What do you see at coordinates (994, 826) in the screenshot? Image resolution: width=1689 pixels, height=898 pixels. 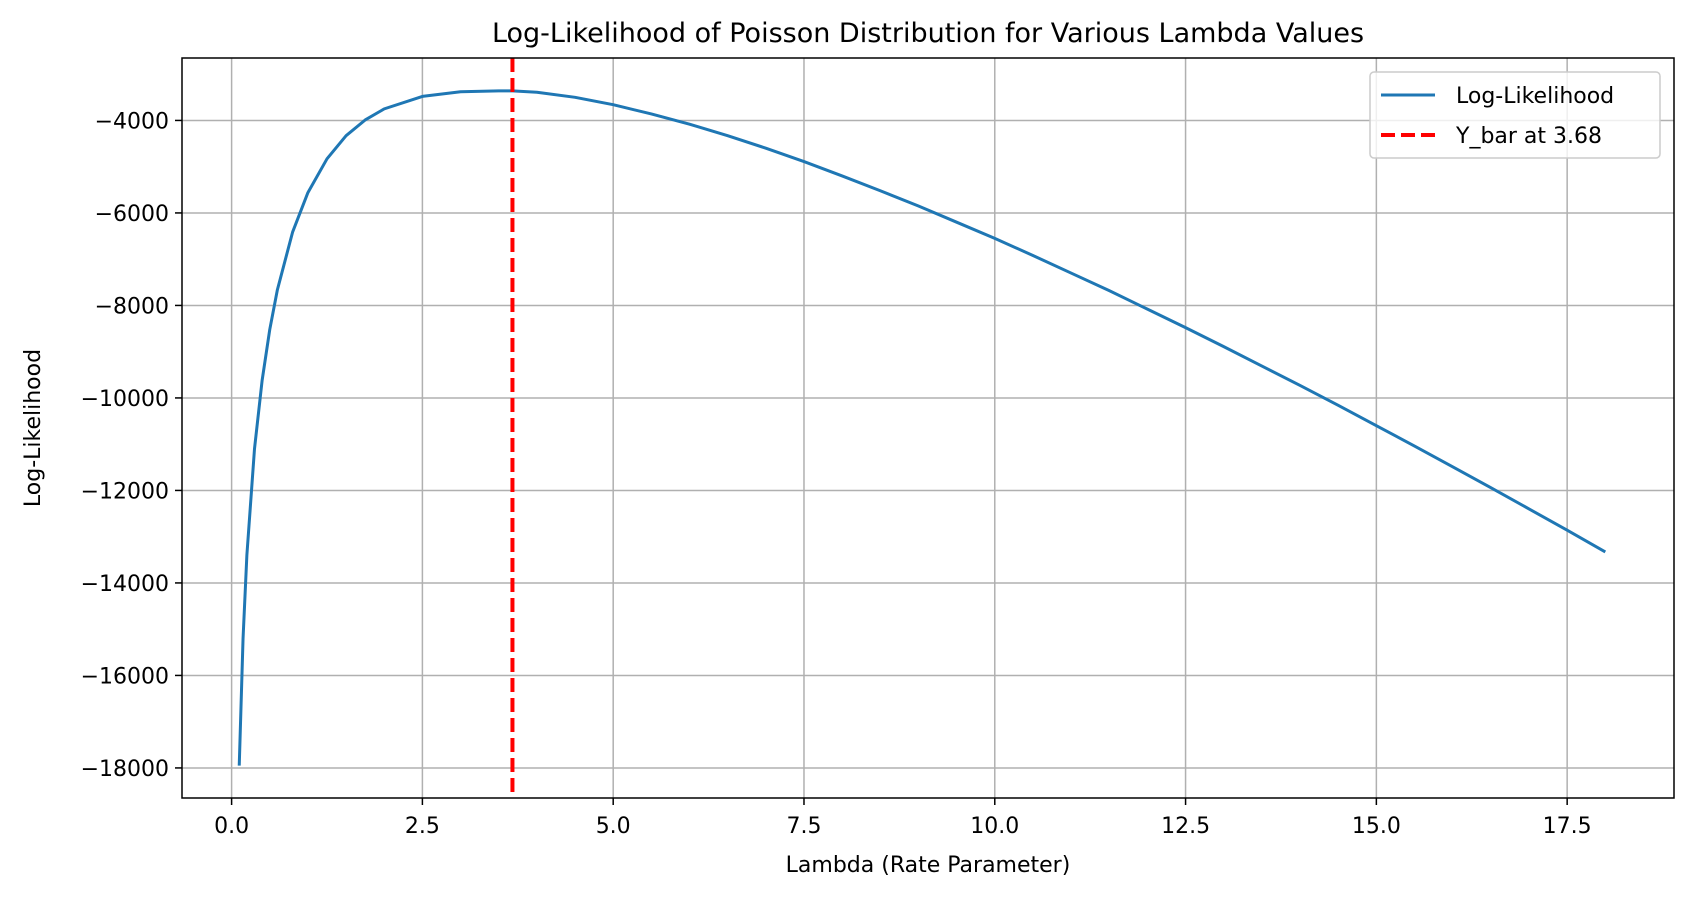 I see `x-tick-label: 10.0` at bounding box center [994, 826].